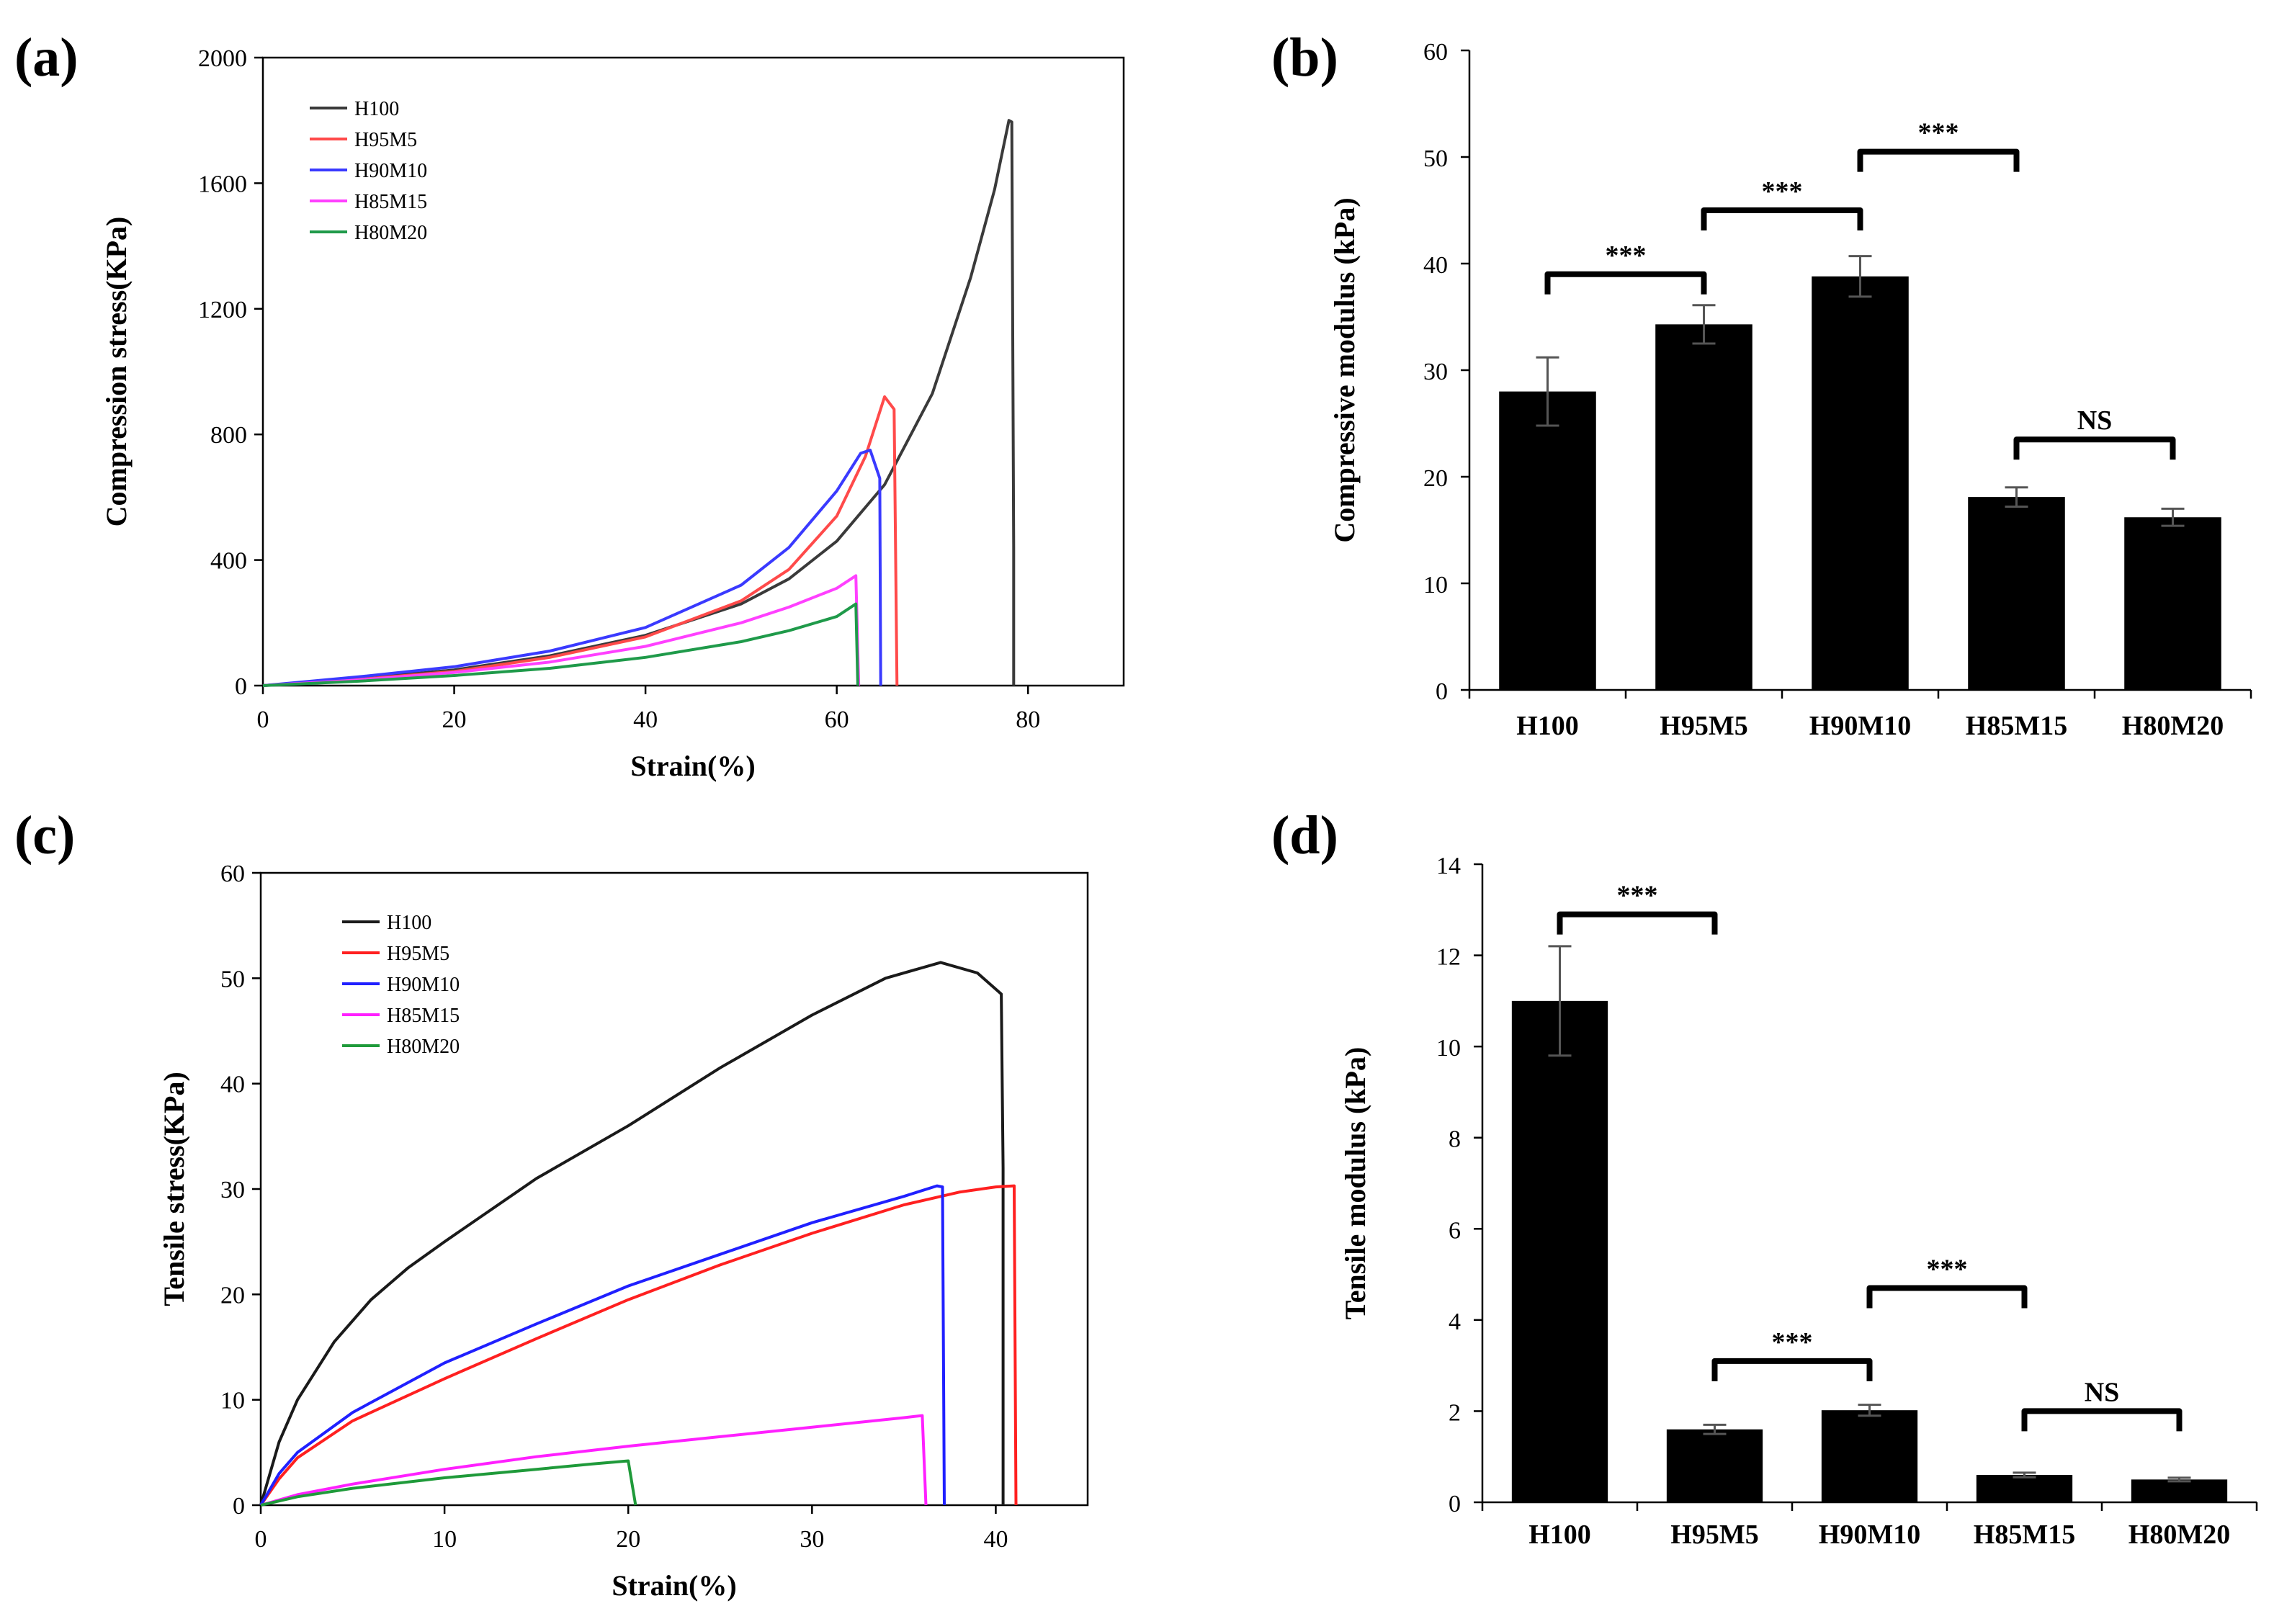 Image resolution: width=2292 pixels, height=1624 pixels. What do you see at coordinates (228, 562) in the screenshot?
I see `y-tick-label: 400` at bounding box center [228, 562].